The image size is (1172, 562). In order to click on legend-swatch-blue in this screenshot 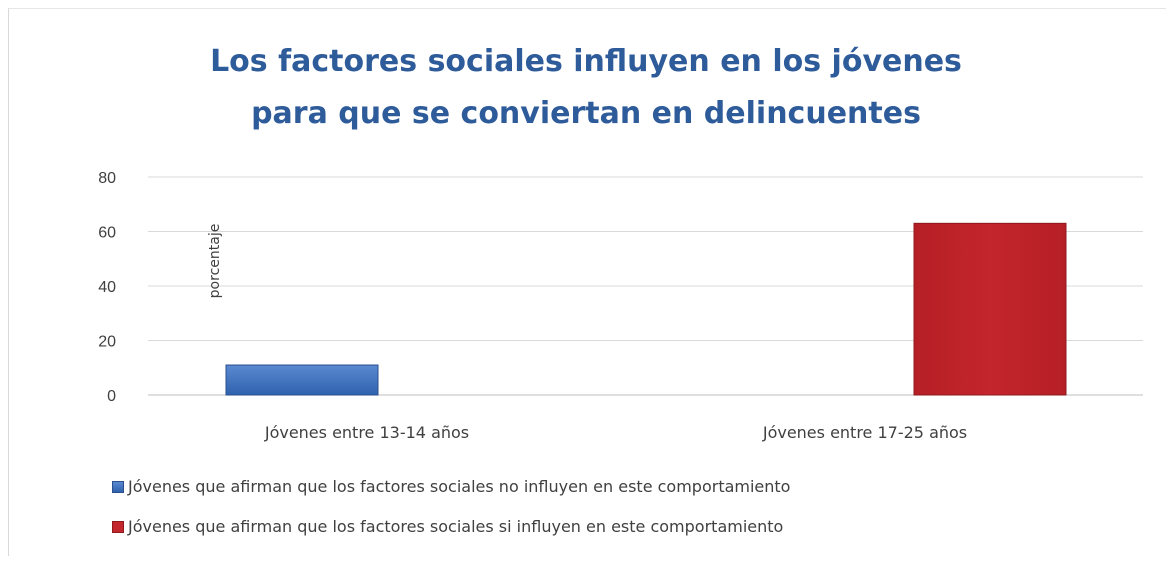, I will do `click(118, 486)`.